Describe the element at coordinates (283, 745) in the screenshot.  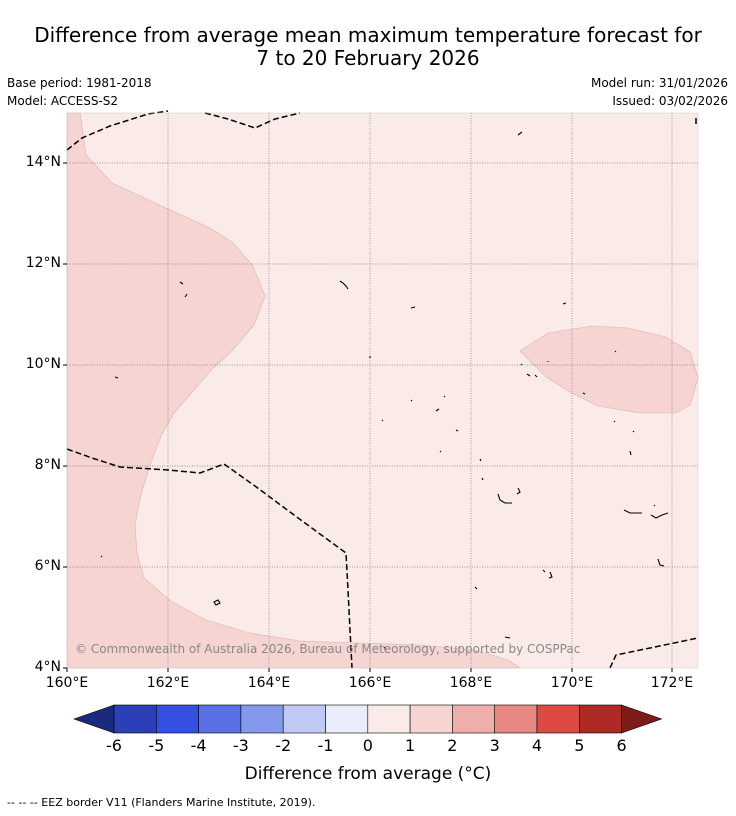
I see `colorbar-tick-label: -2` at that location.